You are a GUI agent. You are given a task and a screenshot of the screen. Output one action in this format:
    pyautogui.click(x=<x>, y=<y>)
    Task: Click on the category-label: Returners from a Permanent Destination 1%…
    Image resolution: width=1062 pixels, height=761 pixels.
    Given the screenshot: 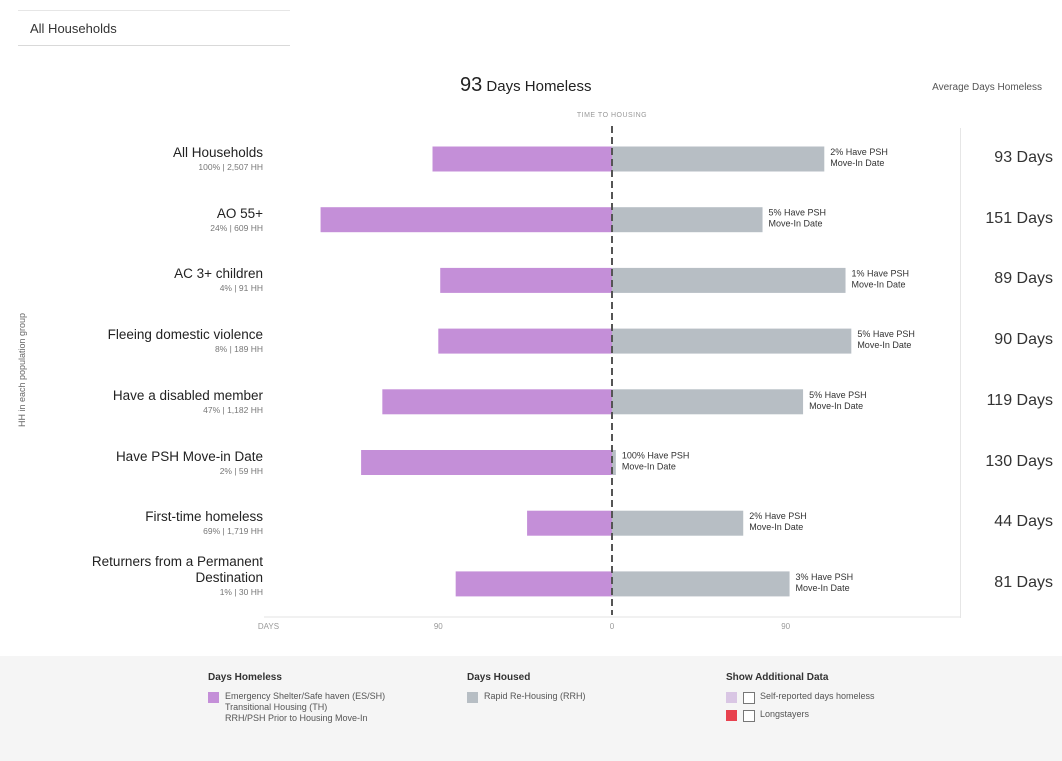 What is the action you would take?
    pyautogui.click(x=156, y=575)
    